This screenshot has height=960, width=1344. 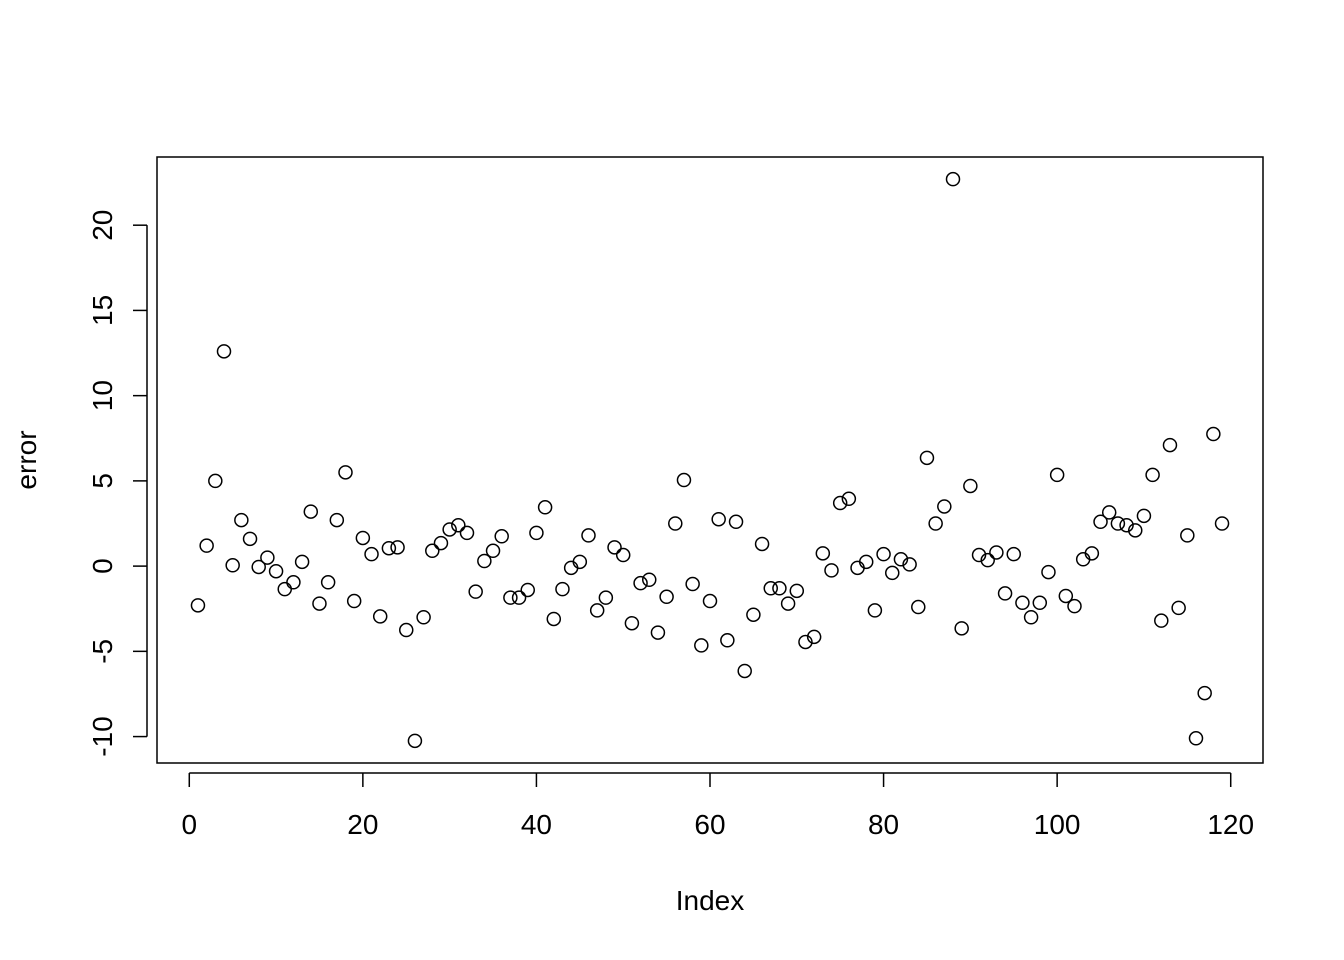 What do you see at coordinates (1230, 824) in the screenshot?
I see `x-tick-label: 120` at bounding box center [1230, 824].